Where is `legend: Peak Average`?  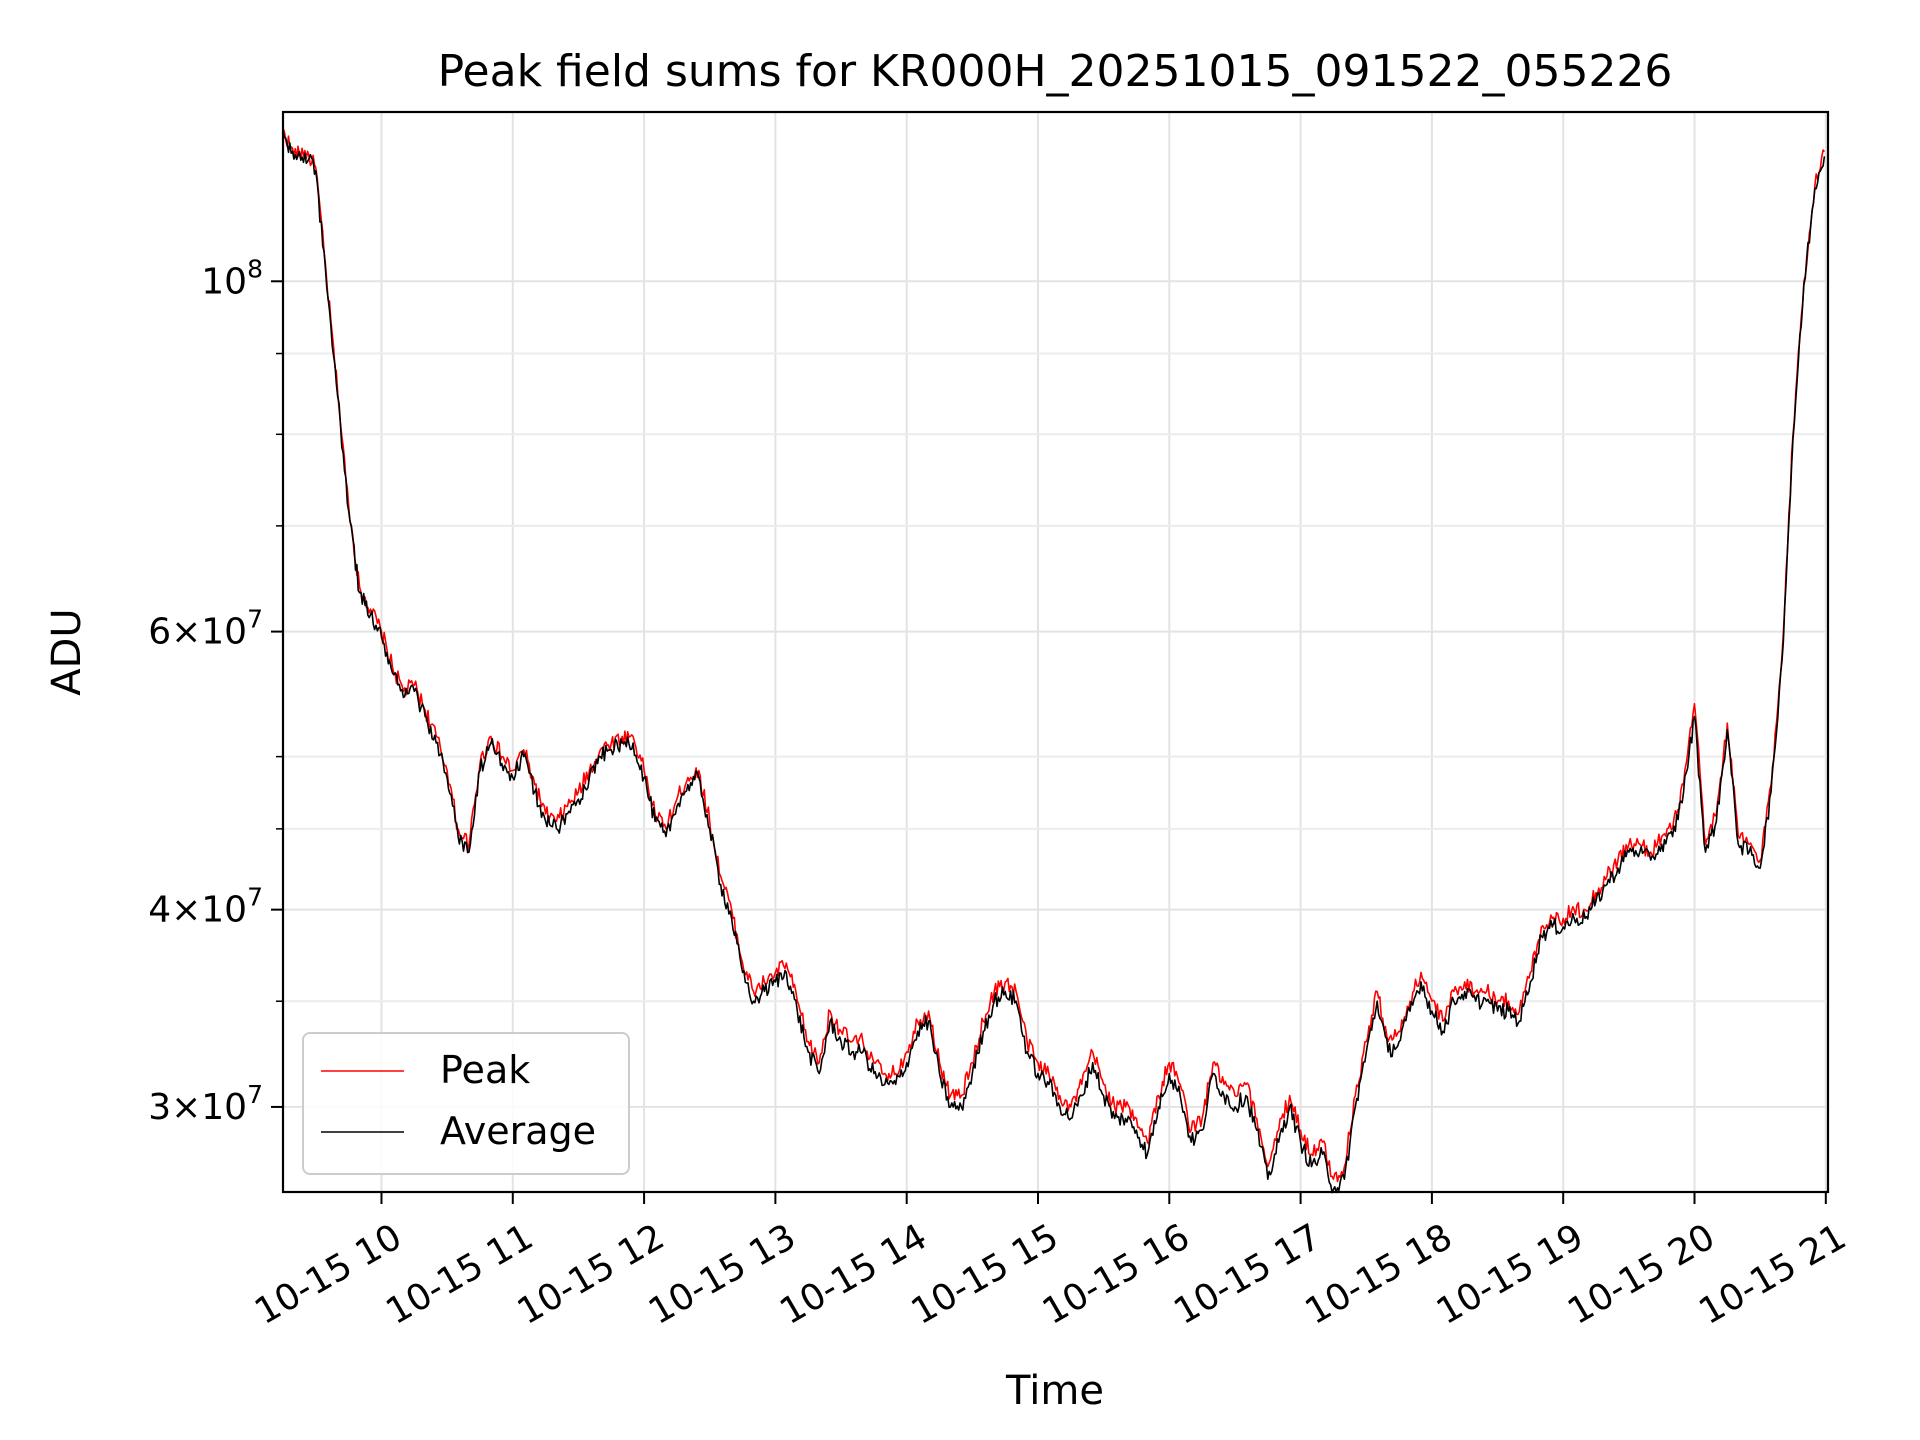
legend: Peak Average is located at coordinates (466, 1103).